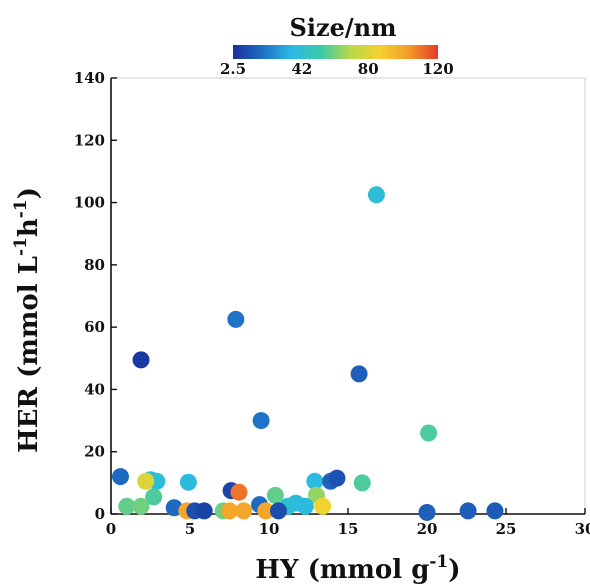  I want to click on x-tick-label: 0, so click(111, 529).